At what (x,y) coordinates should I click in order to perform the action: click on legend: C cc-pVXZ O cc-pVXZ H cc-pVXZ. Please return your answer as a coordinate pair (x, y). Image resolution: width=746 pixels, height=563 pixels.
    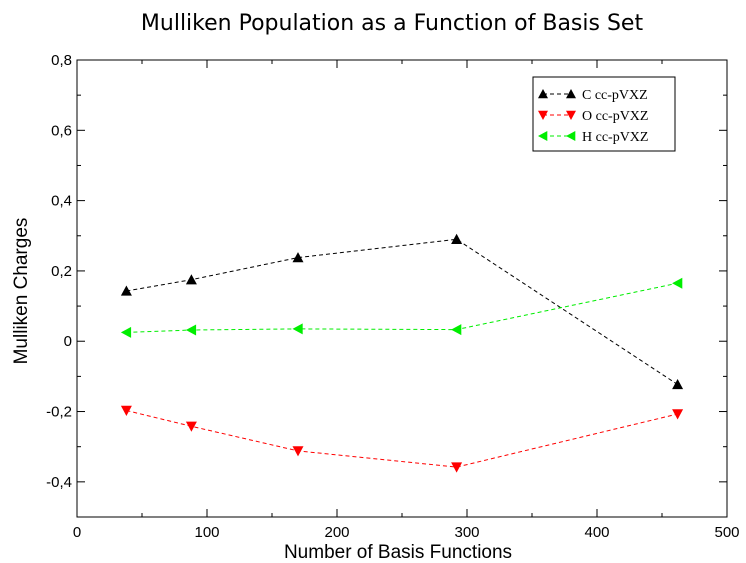
    Looking at the image, I should click on (604, 114).